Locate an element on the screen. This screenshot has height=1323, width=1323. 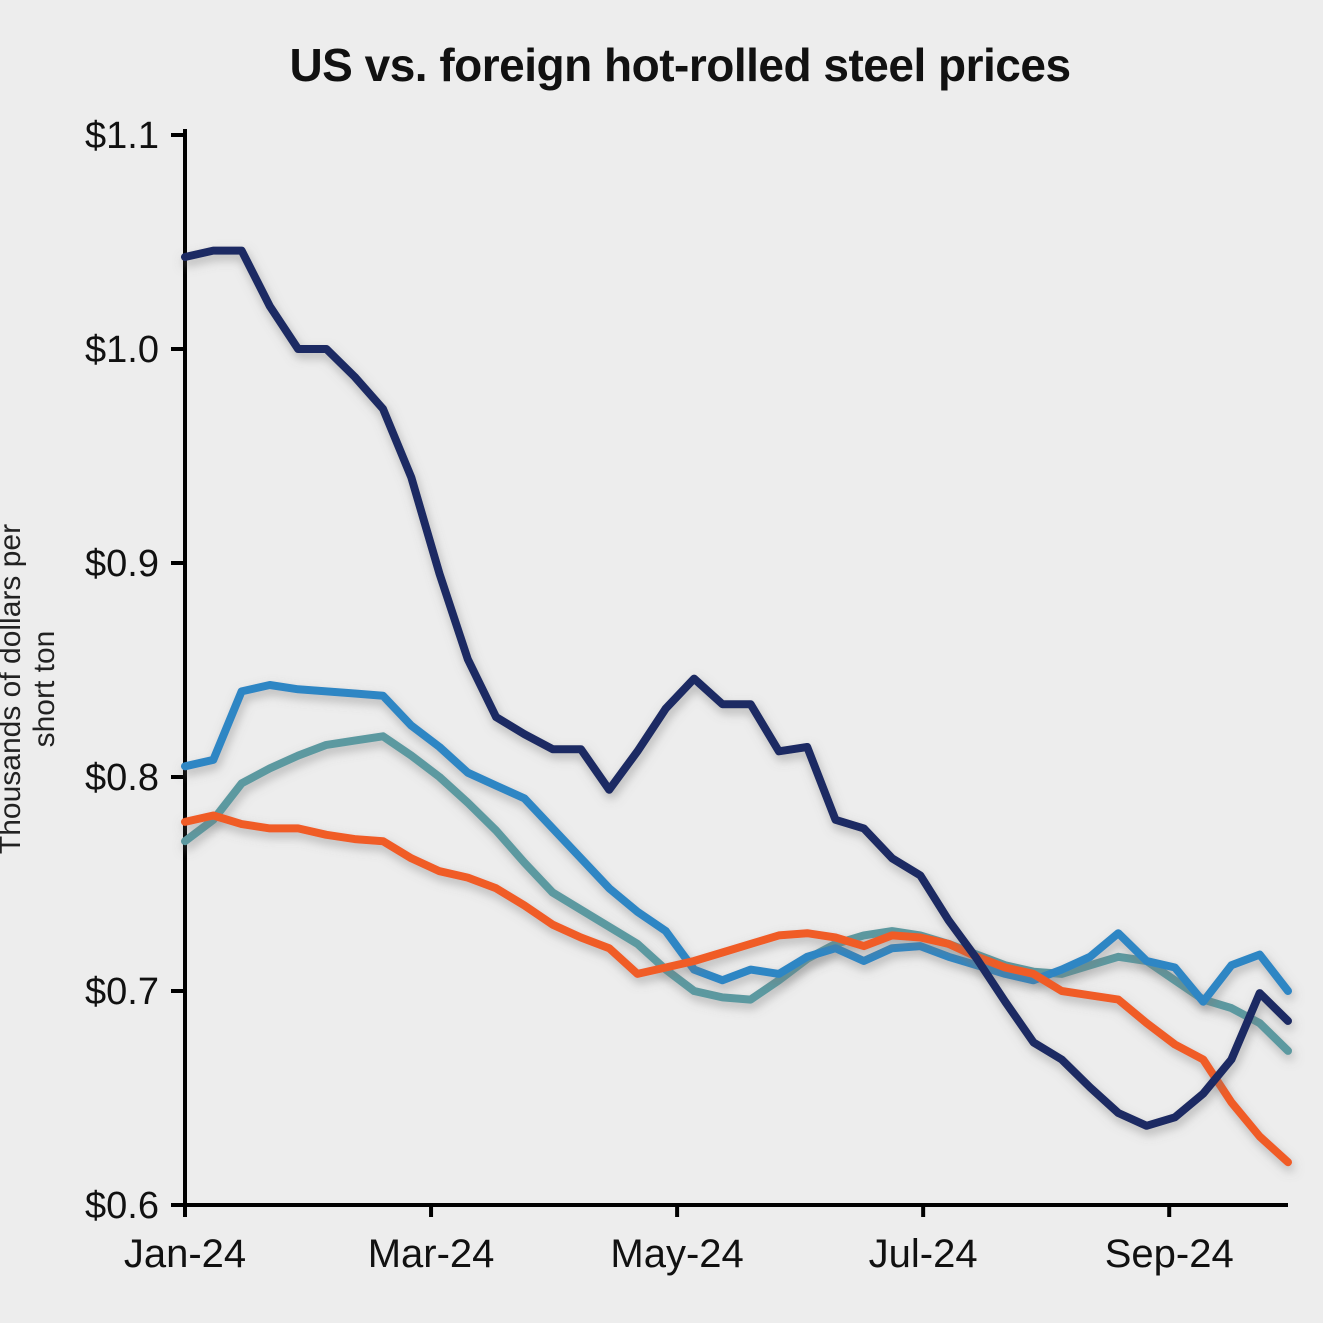
y-tick-label: $0.8 is located at coordinates (122, 778).